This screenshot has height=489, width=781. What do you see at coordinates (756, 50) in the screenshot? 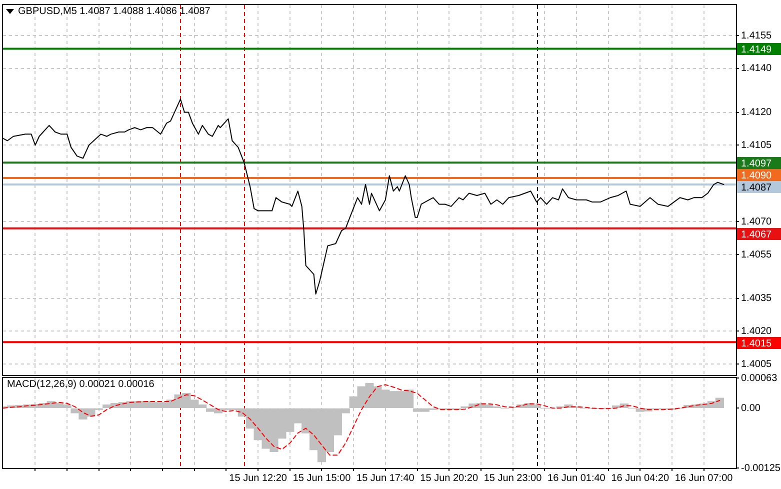
I see `ref-line-label: 1.4149` at bounding box center [756, 50].